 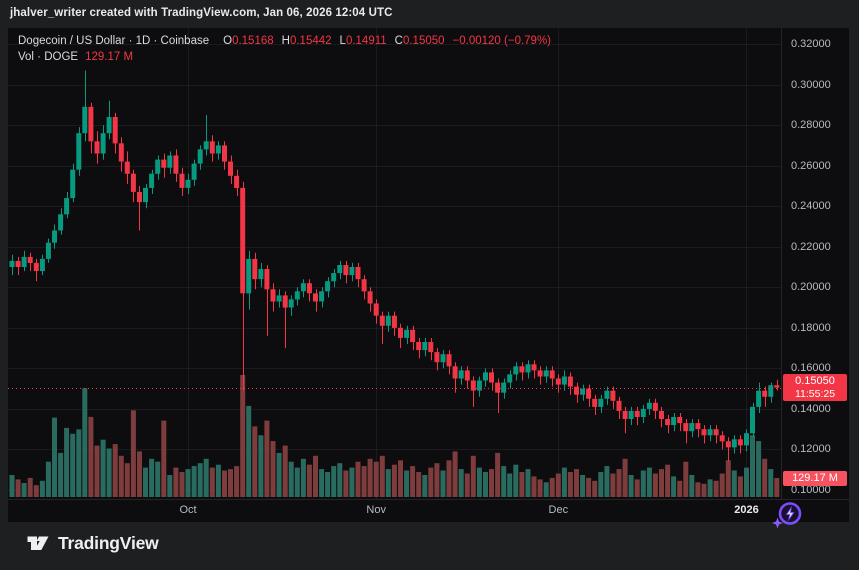 What do you see at coordinates (811, 287) in the screenshot?
I see `price-tick-label: 0.20000` at bounding box center [811, 287].